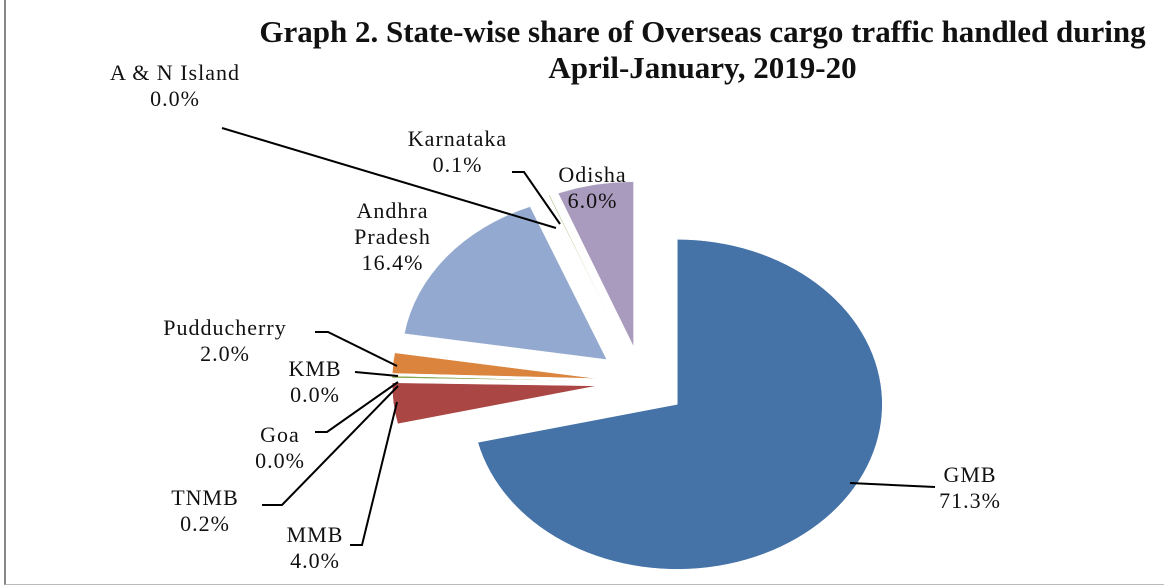 The image size is (1167, 587). Describe the element at coordinates (592, 200) in the screenshot. I see `slice-value: 6.0%` at that location.